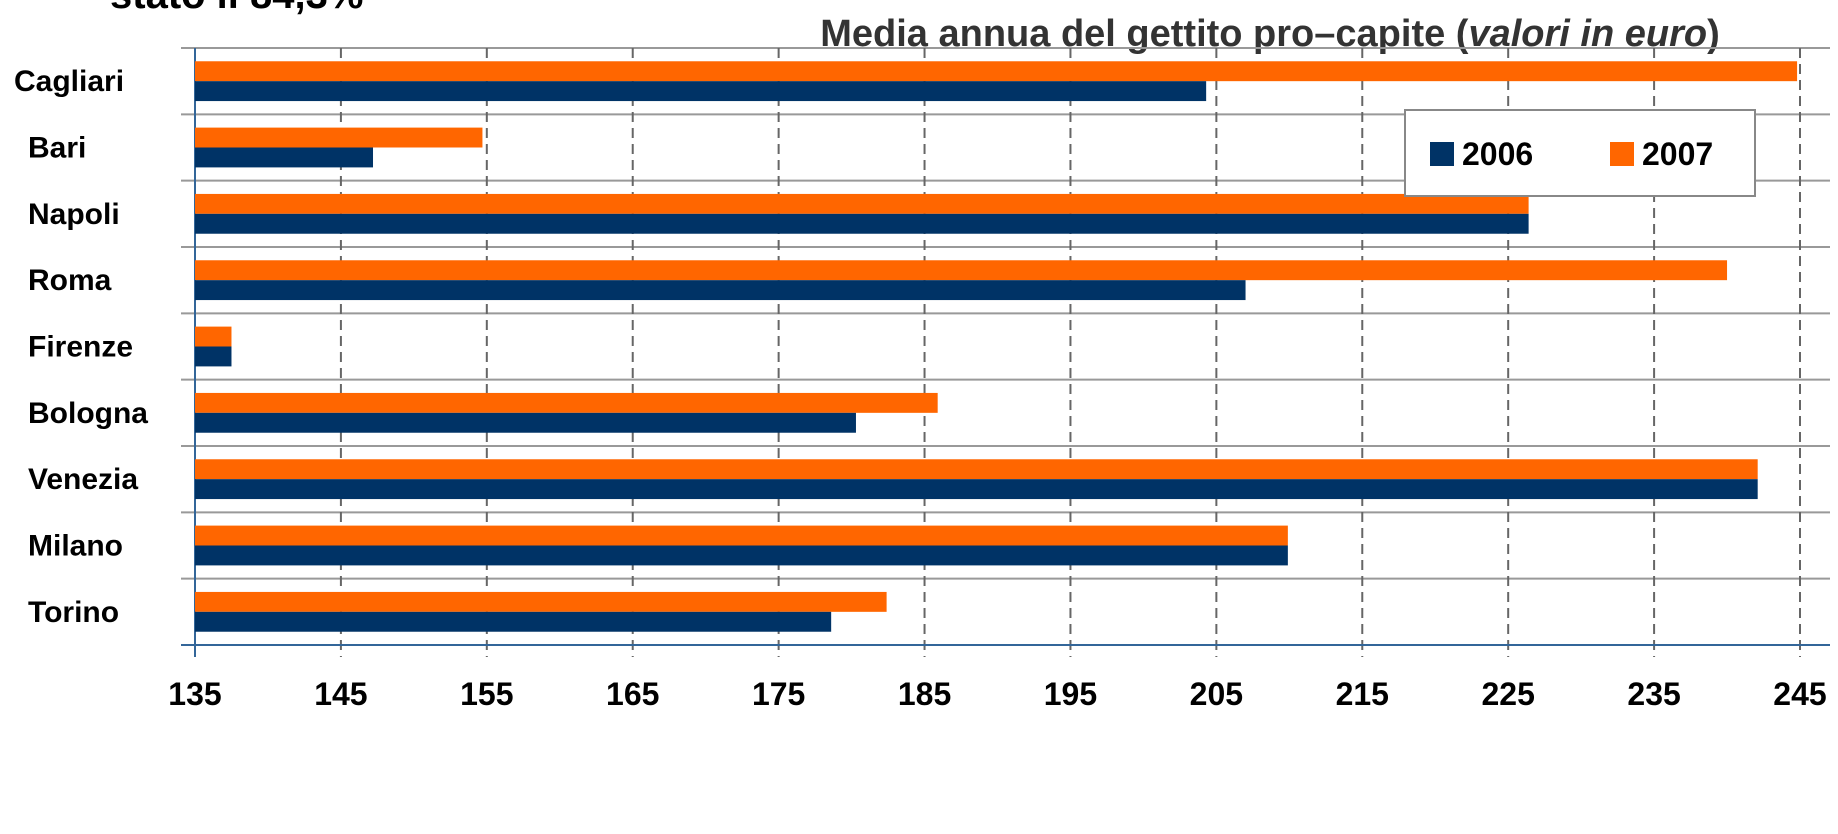  What do you see at coordinates (83, 479) in the screenshot?
I see `category-label: Venezia` at bounding box center [83, 479].